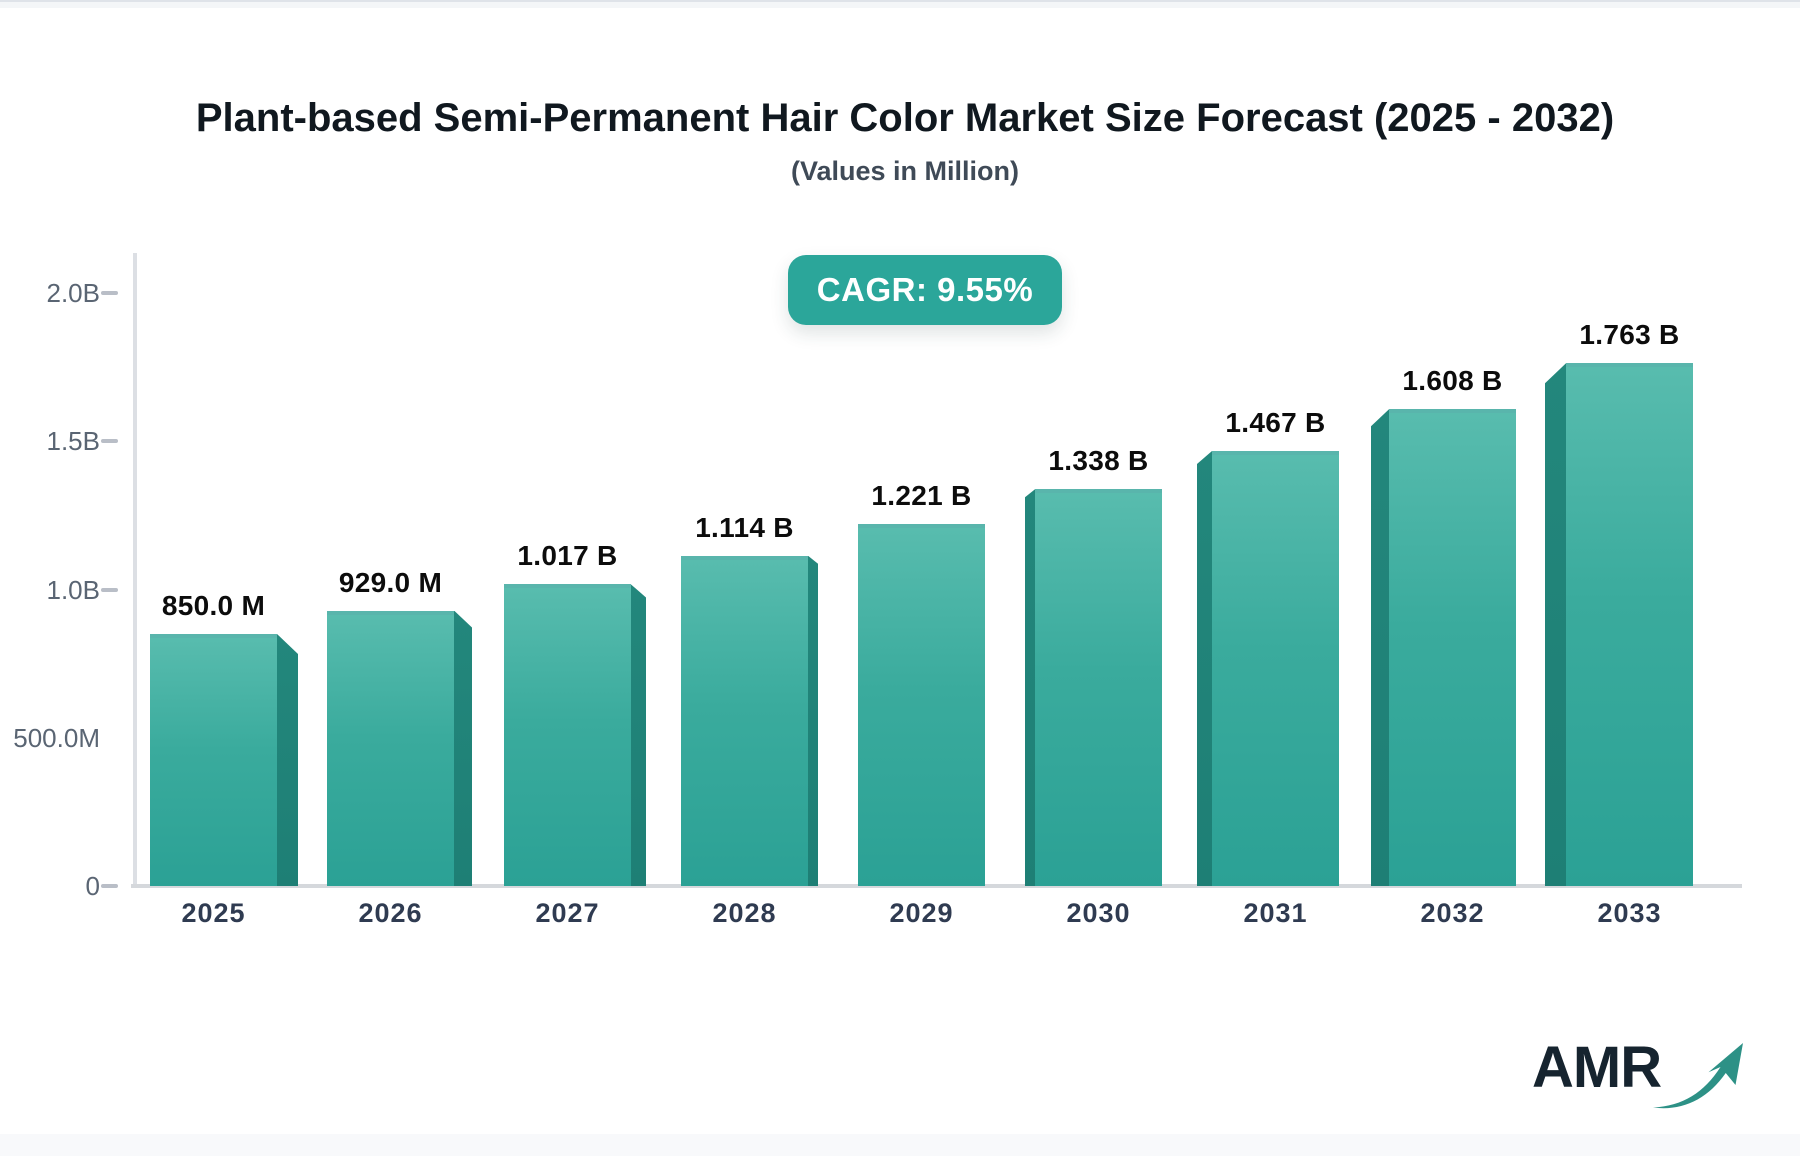  What do you see at coordinates (73, 589) in the screenshot?
I see `y-tick-label: 1.0B` at bounding box center [73, 589].